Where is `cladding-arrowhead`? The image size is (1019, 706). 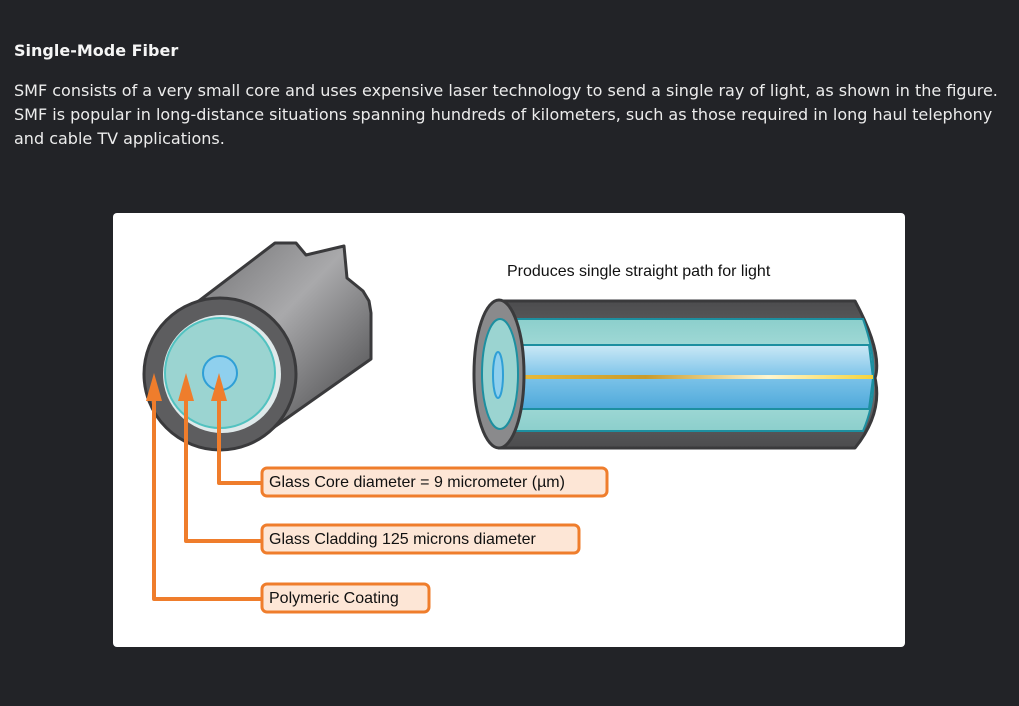 cladding-arrowhead is located at coordinates (186, 387).